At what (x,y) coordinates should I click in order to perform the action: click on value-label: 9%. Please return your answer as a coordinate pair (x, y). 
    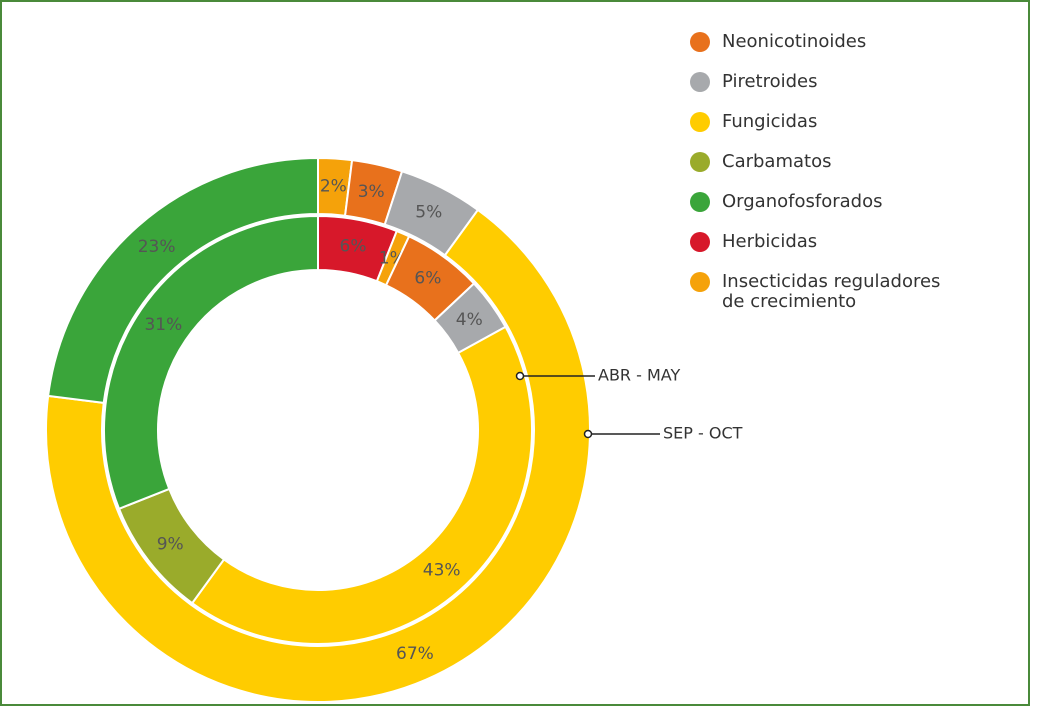
    Looking at the image, I should click on (170, 545).